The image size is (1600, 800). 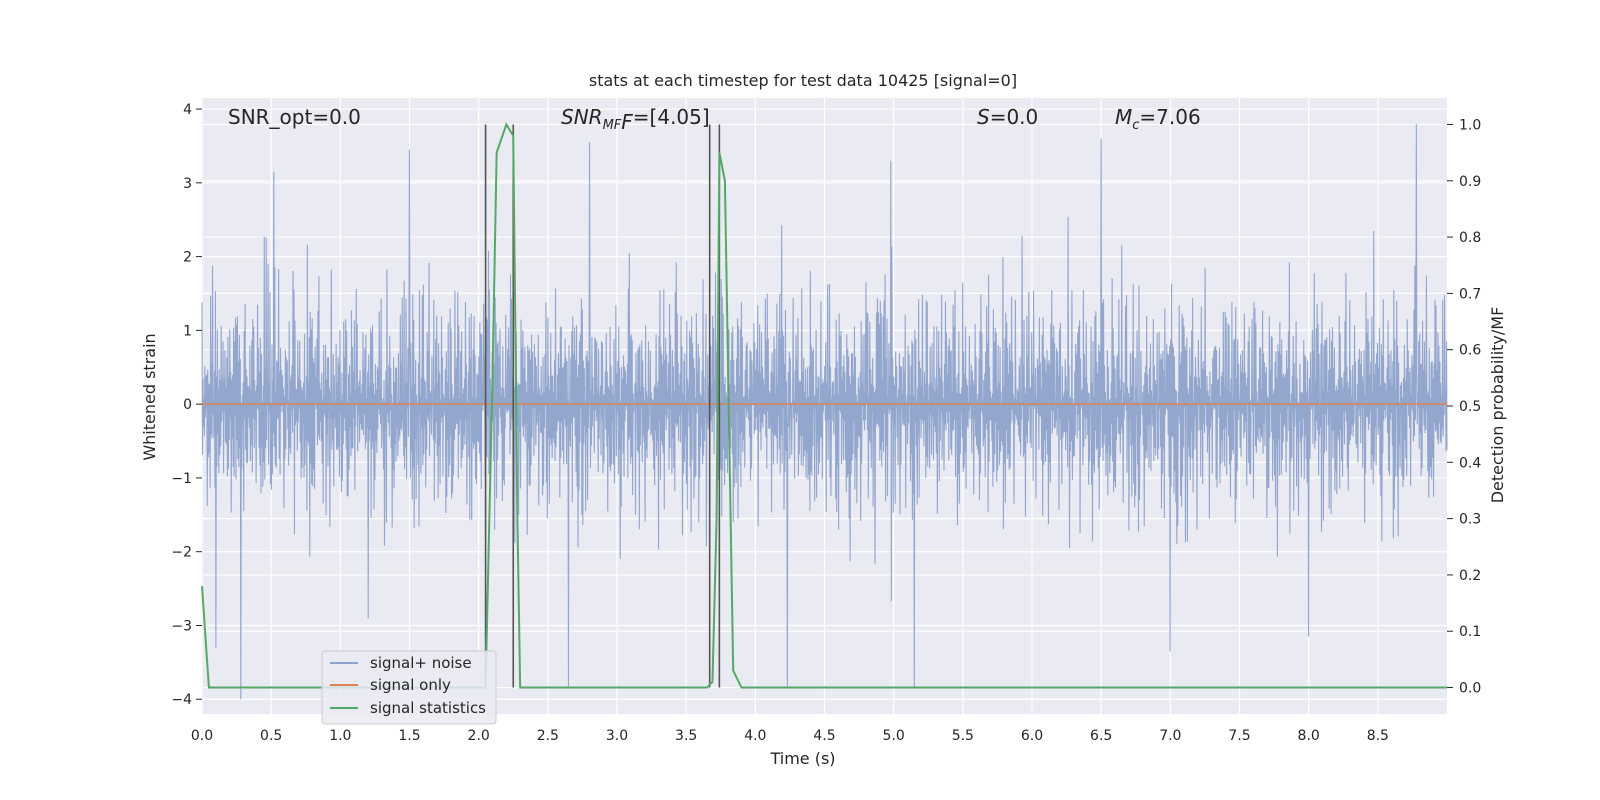 I want to click on legend-label-noise: signal+ noise, so click(x=421, y=663).